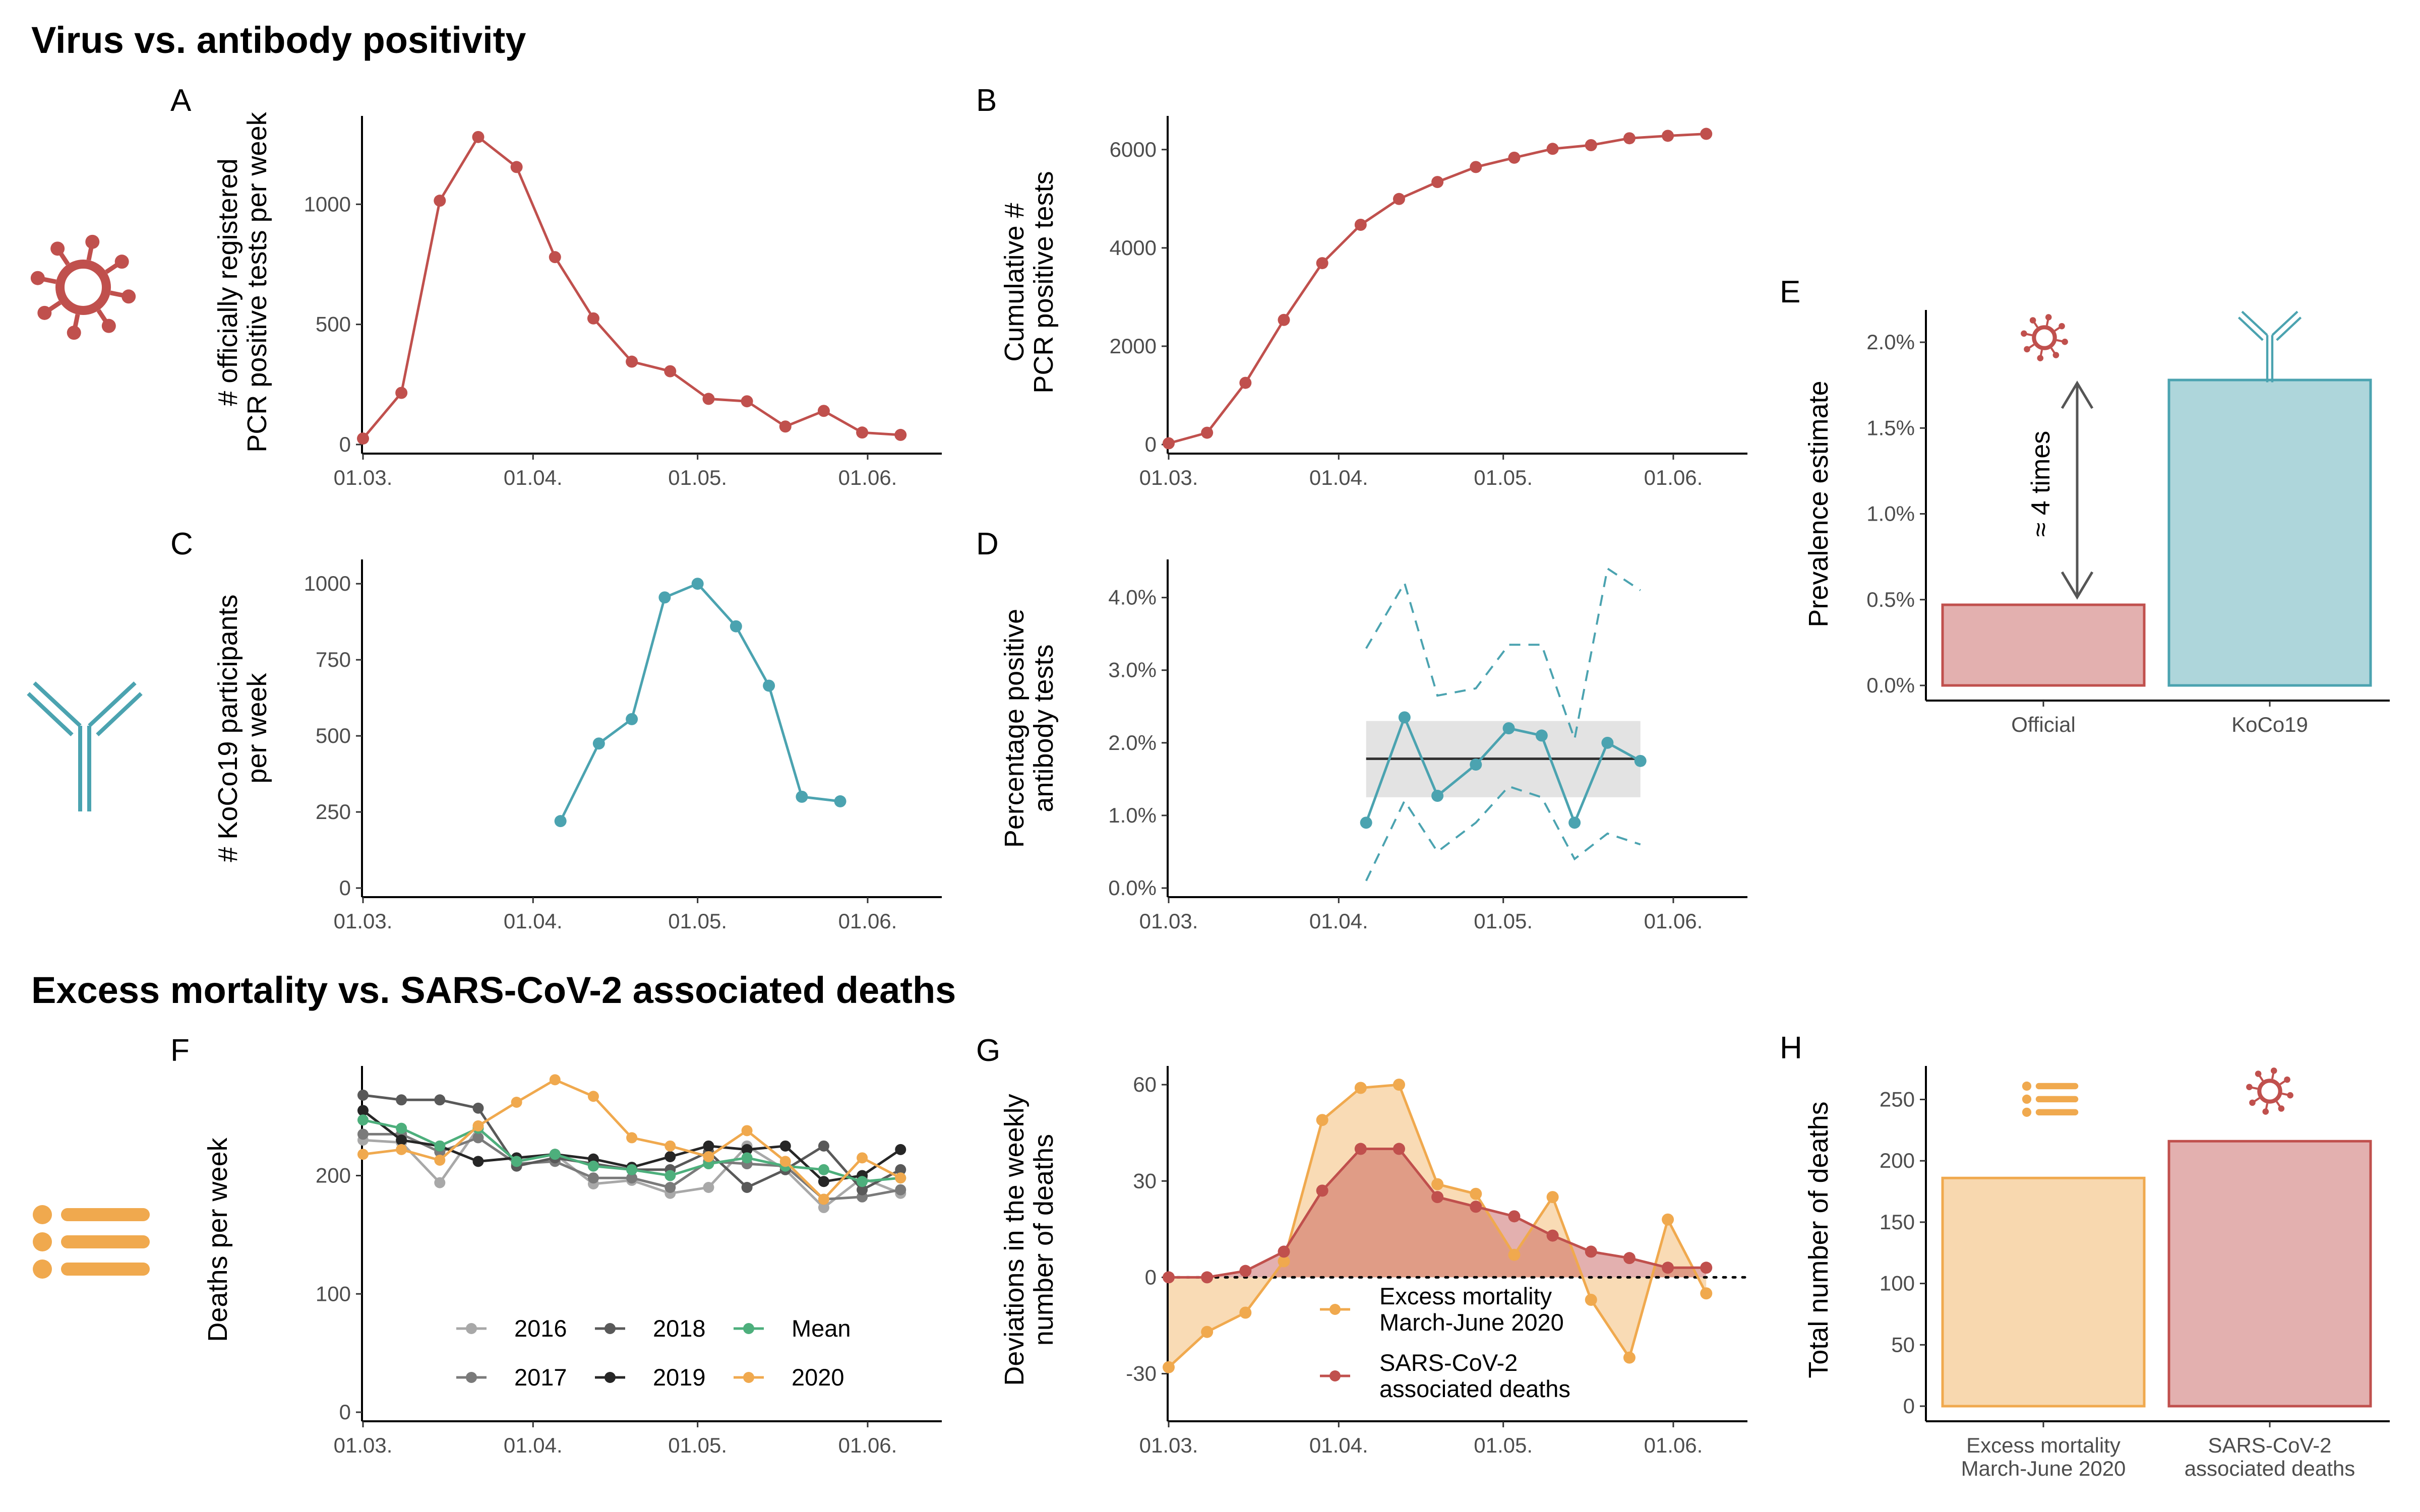  I want to click on panel-label: C, so click(181, 544).